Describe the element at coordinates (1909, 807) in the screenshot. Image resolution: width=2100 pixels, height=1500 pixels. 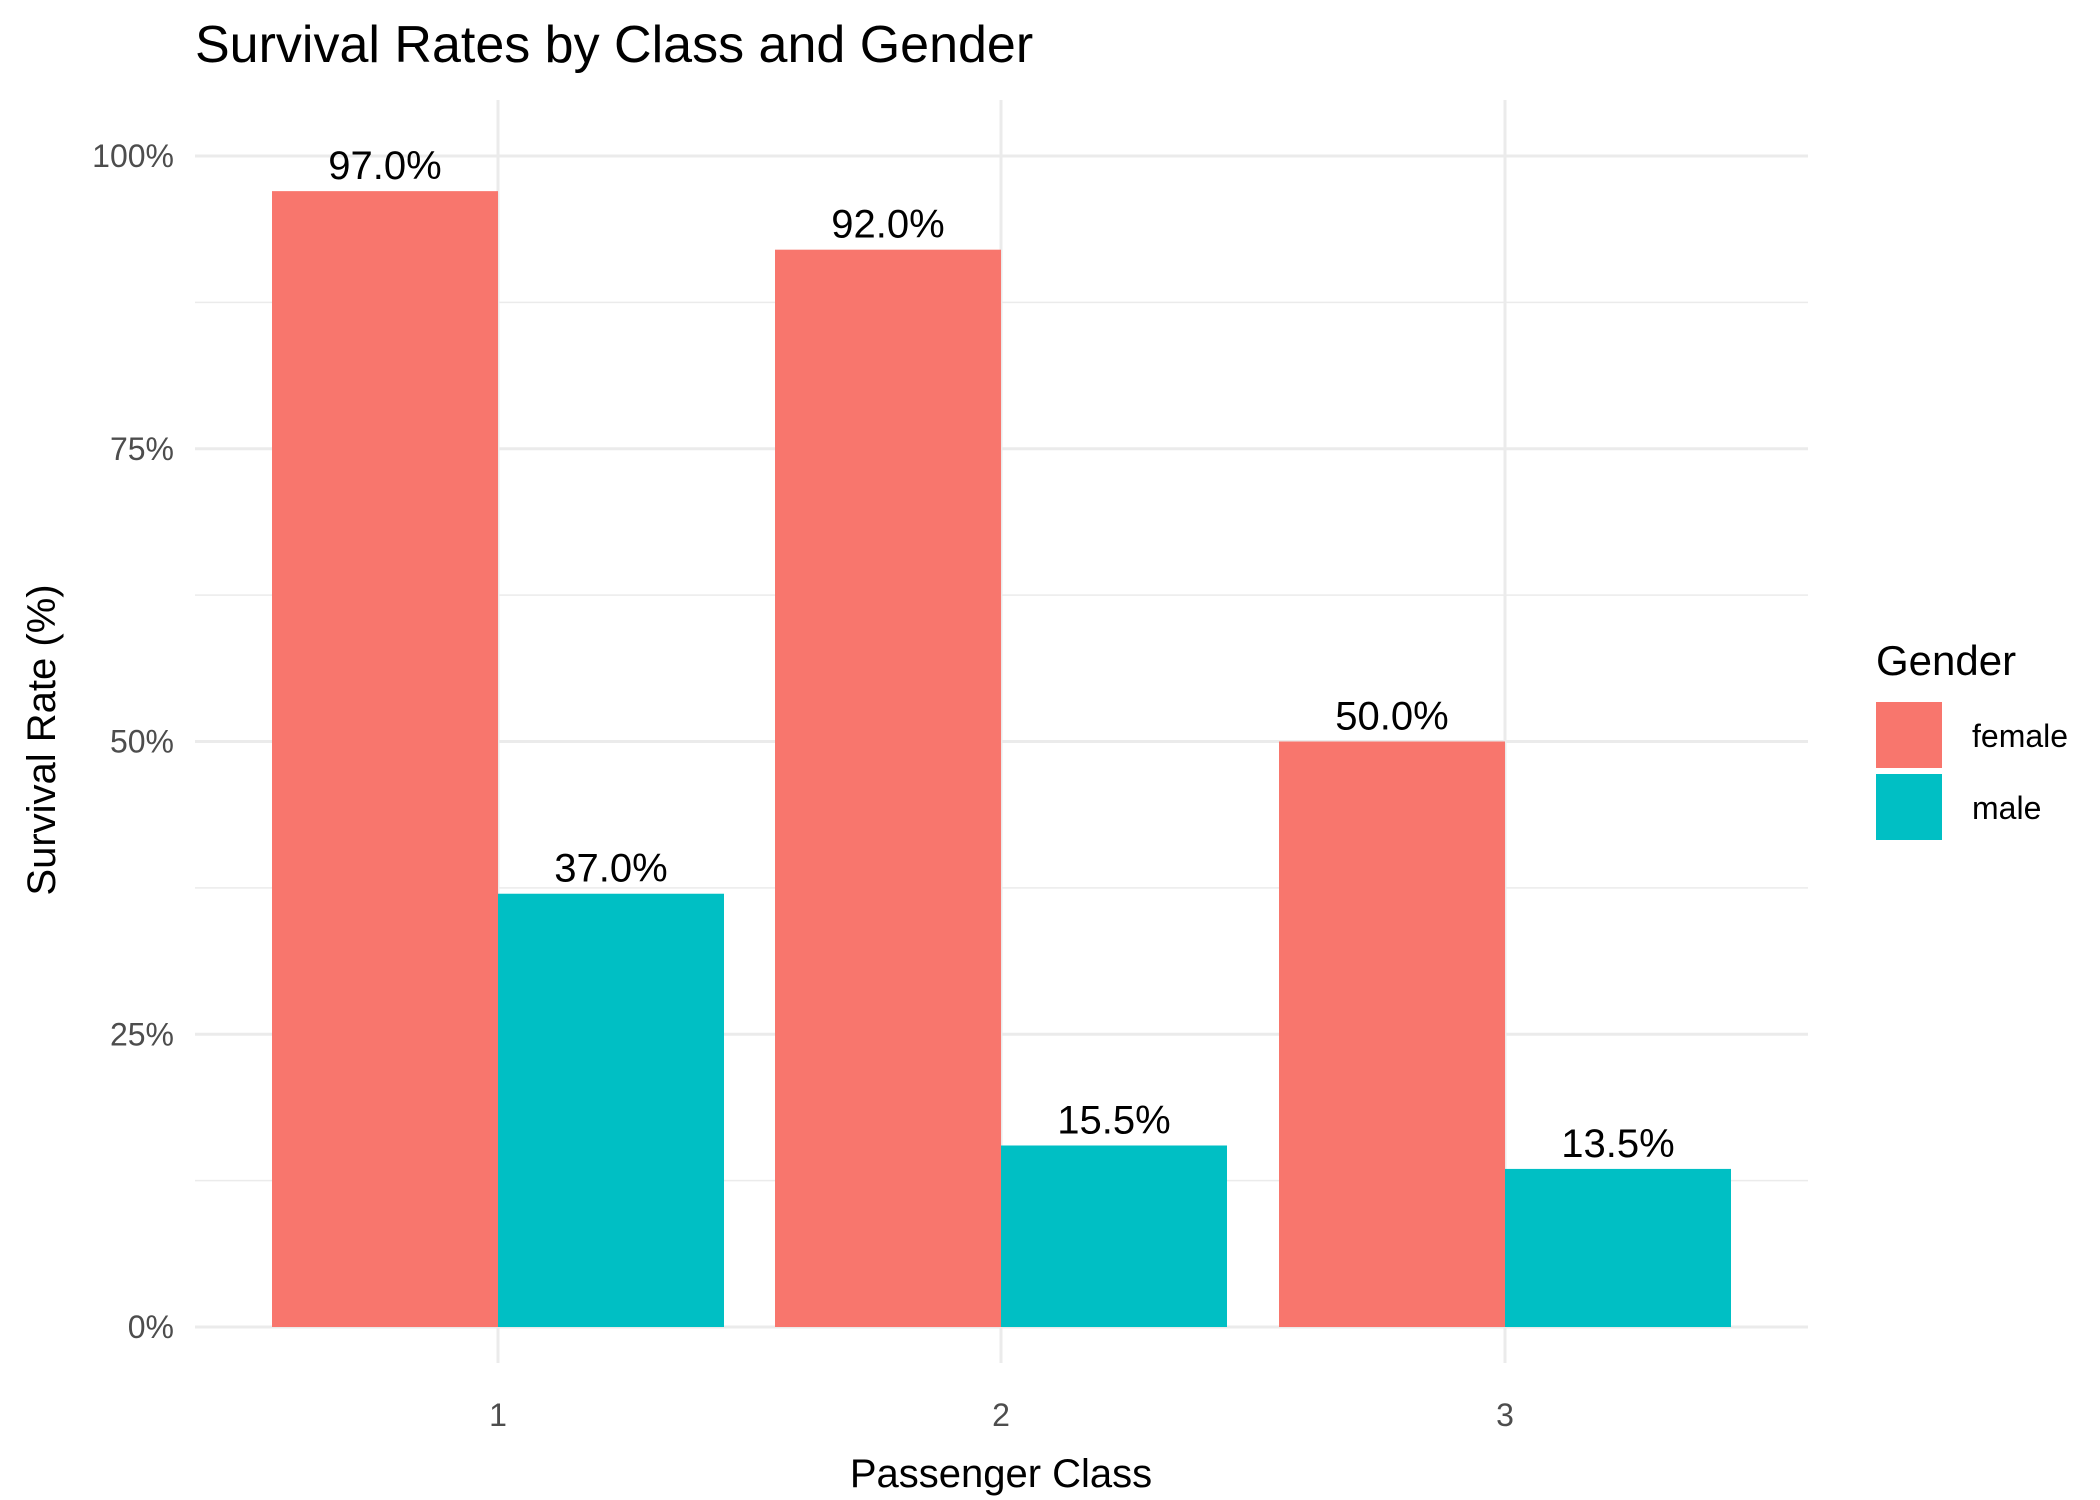
I see `legend-swatch-male` at that location.